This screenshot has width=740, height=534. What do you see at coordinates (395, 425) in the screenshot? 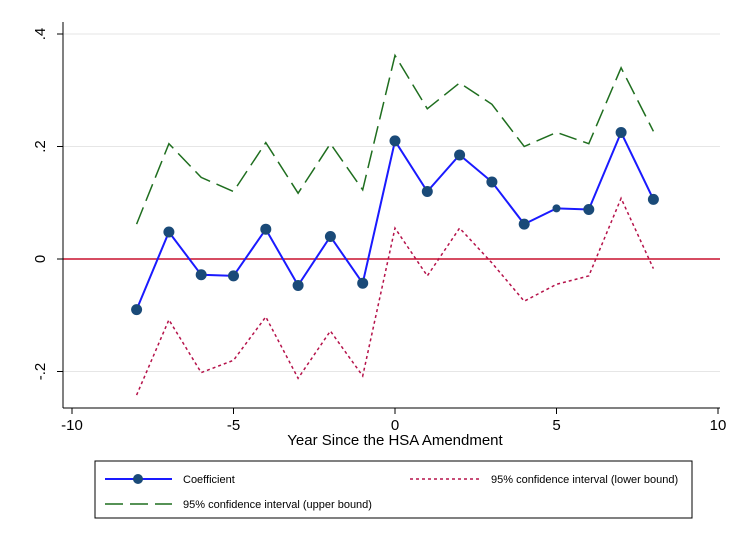
I see `x-tick-label: 0` at bounding box center [395, 425].